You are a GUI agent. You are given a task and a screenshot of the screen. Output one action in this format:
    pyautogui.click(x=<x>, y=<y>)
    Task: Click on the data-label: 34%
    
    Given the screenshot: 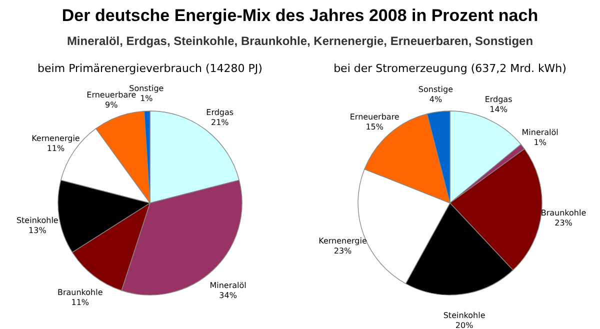 What is the action you would take?
    pyautogui.click(x=228, y=295)
    